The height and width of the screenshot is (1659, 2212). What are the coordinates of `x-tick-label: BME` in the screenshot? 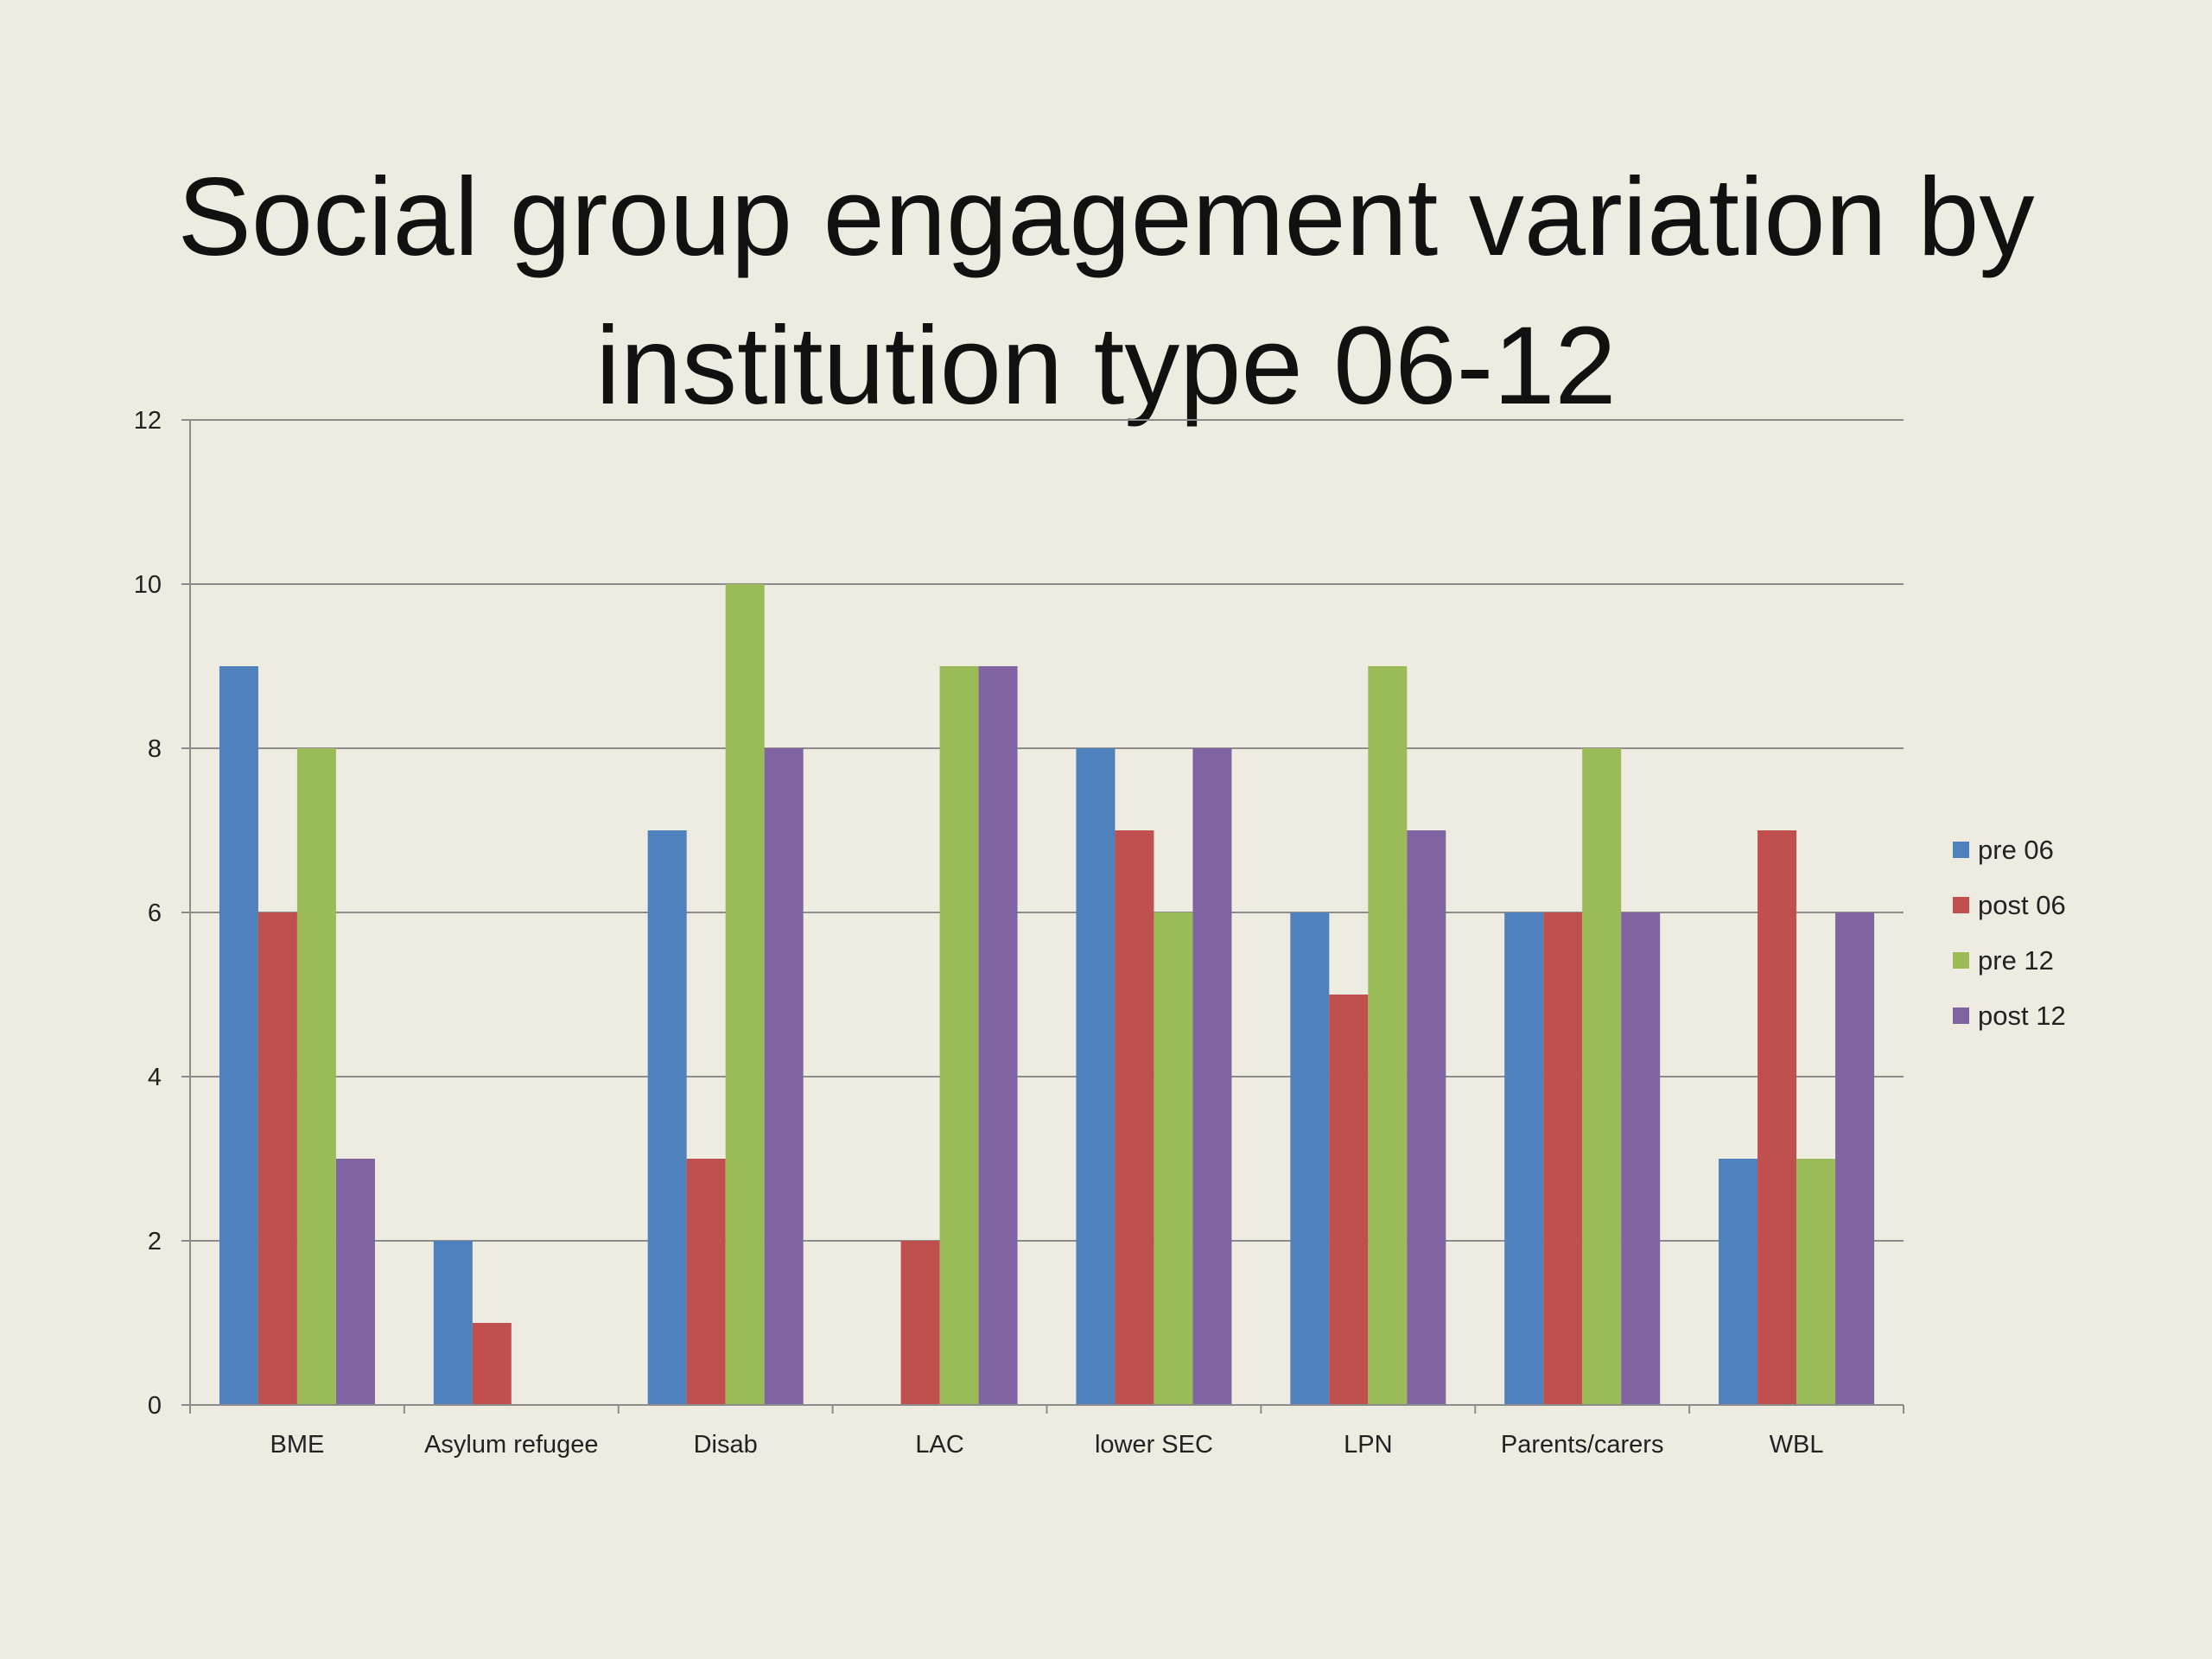 It's located at (297, 1445).